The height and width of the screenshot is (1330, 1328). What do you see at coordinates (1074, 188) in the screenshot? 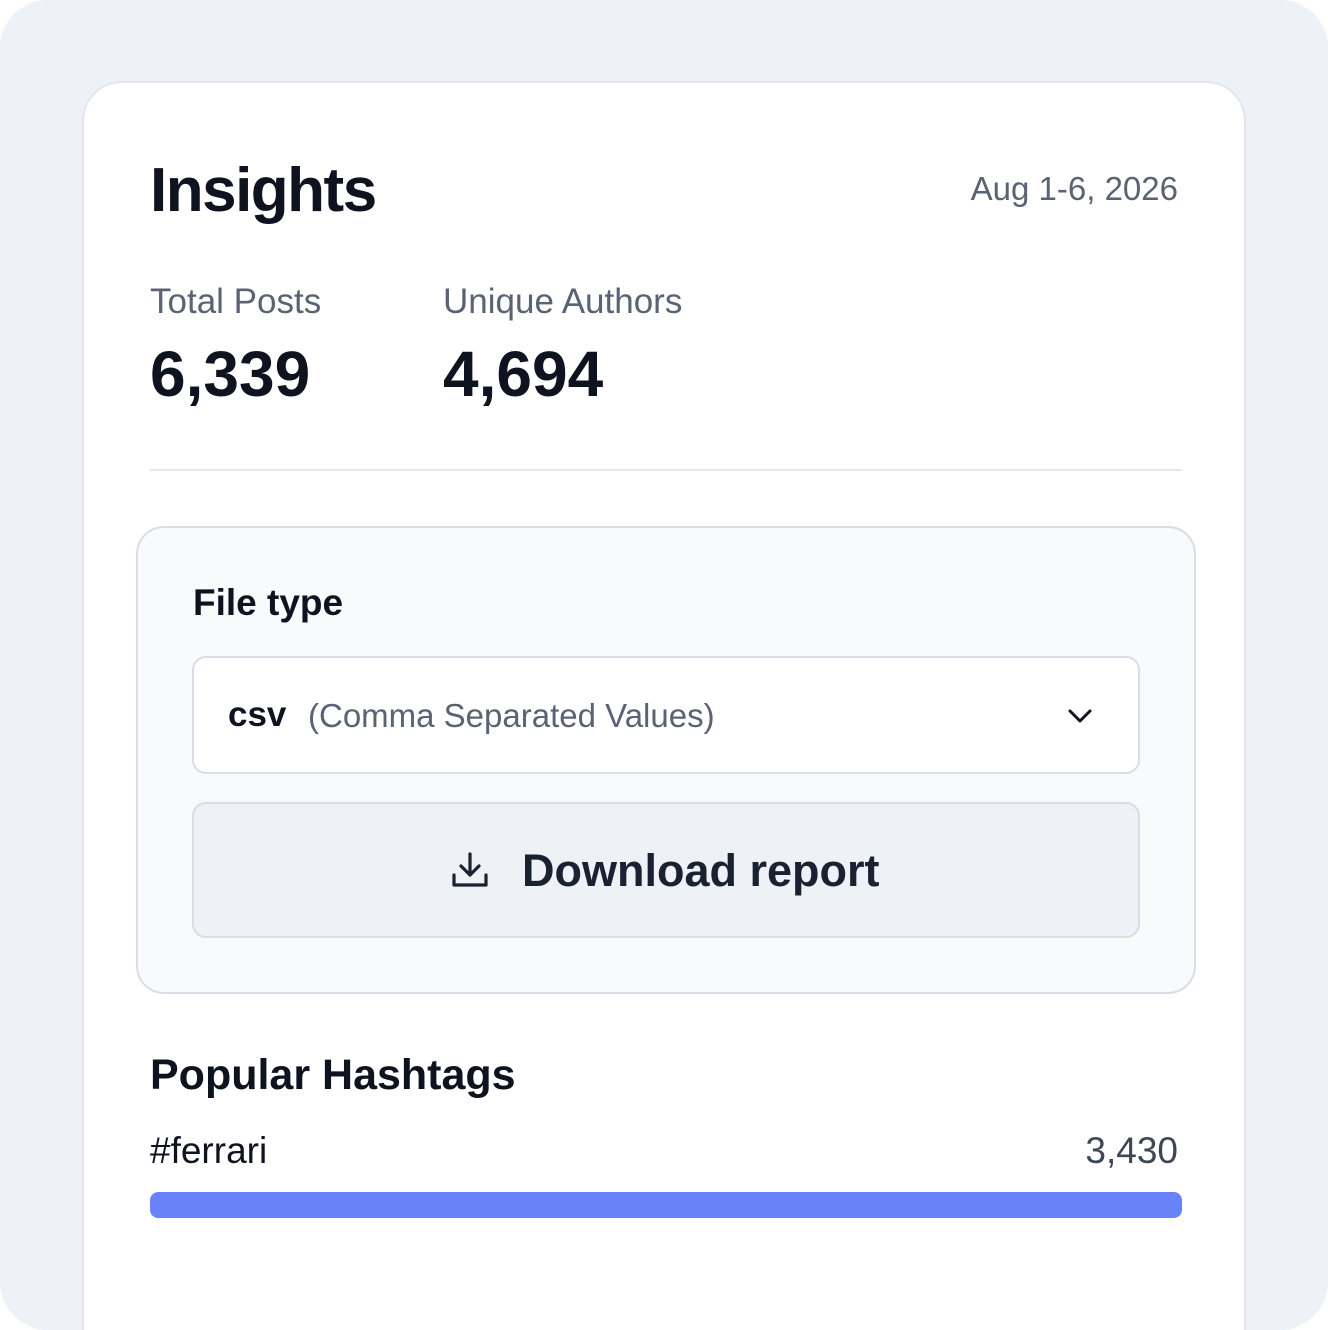
I see `date-range: Aug 1-6, 2026` at bounding box center [1074, 188].